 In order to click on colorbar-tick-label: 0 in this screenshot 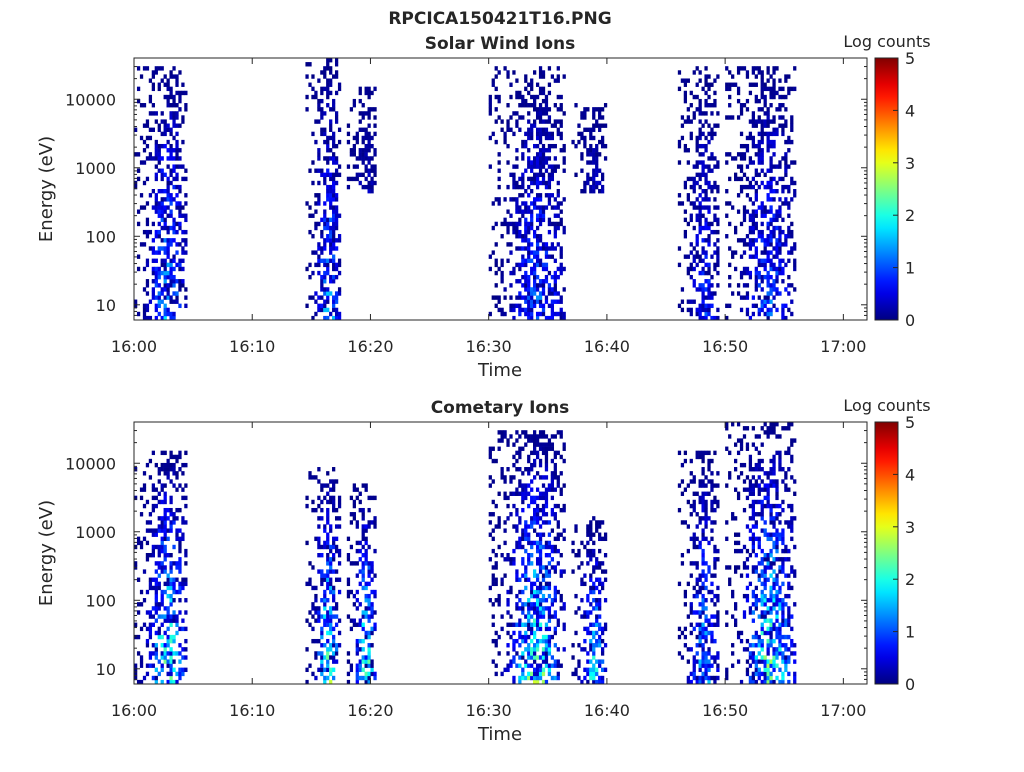, I will do `click(910, 320)`.